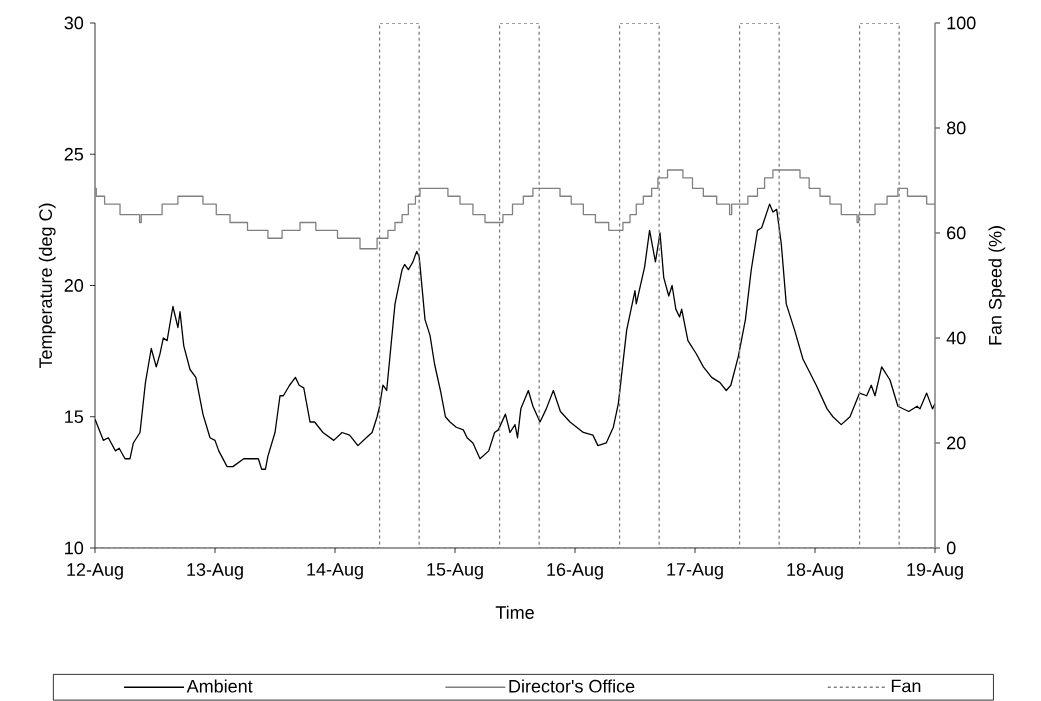 This screenshot has width=1041, height=701. What do you see at coordinates (74, 285) in the screenshot?
I see `y-tick-label: 20` at bounding box center [74, 285].